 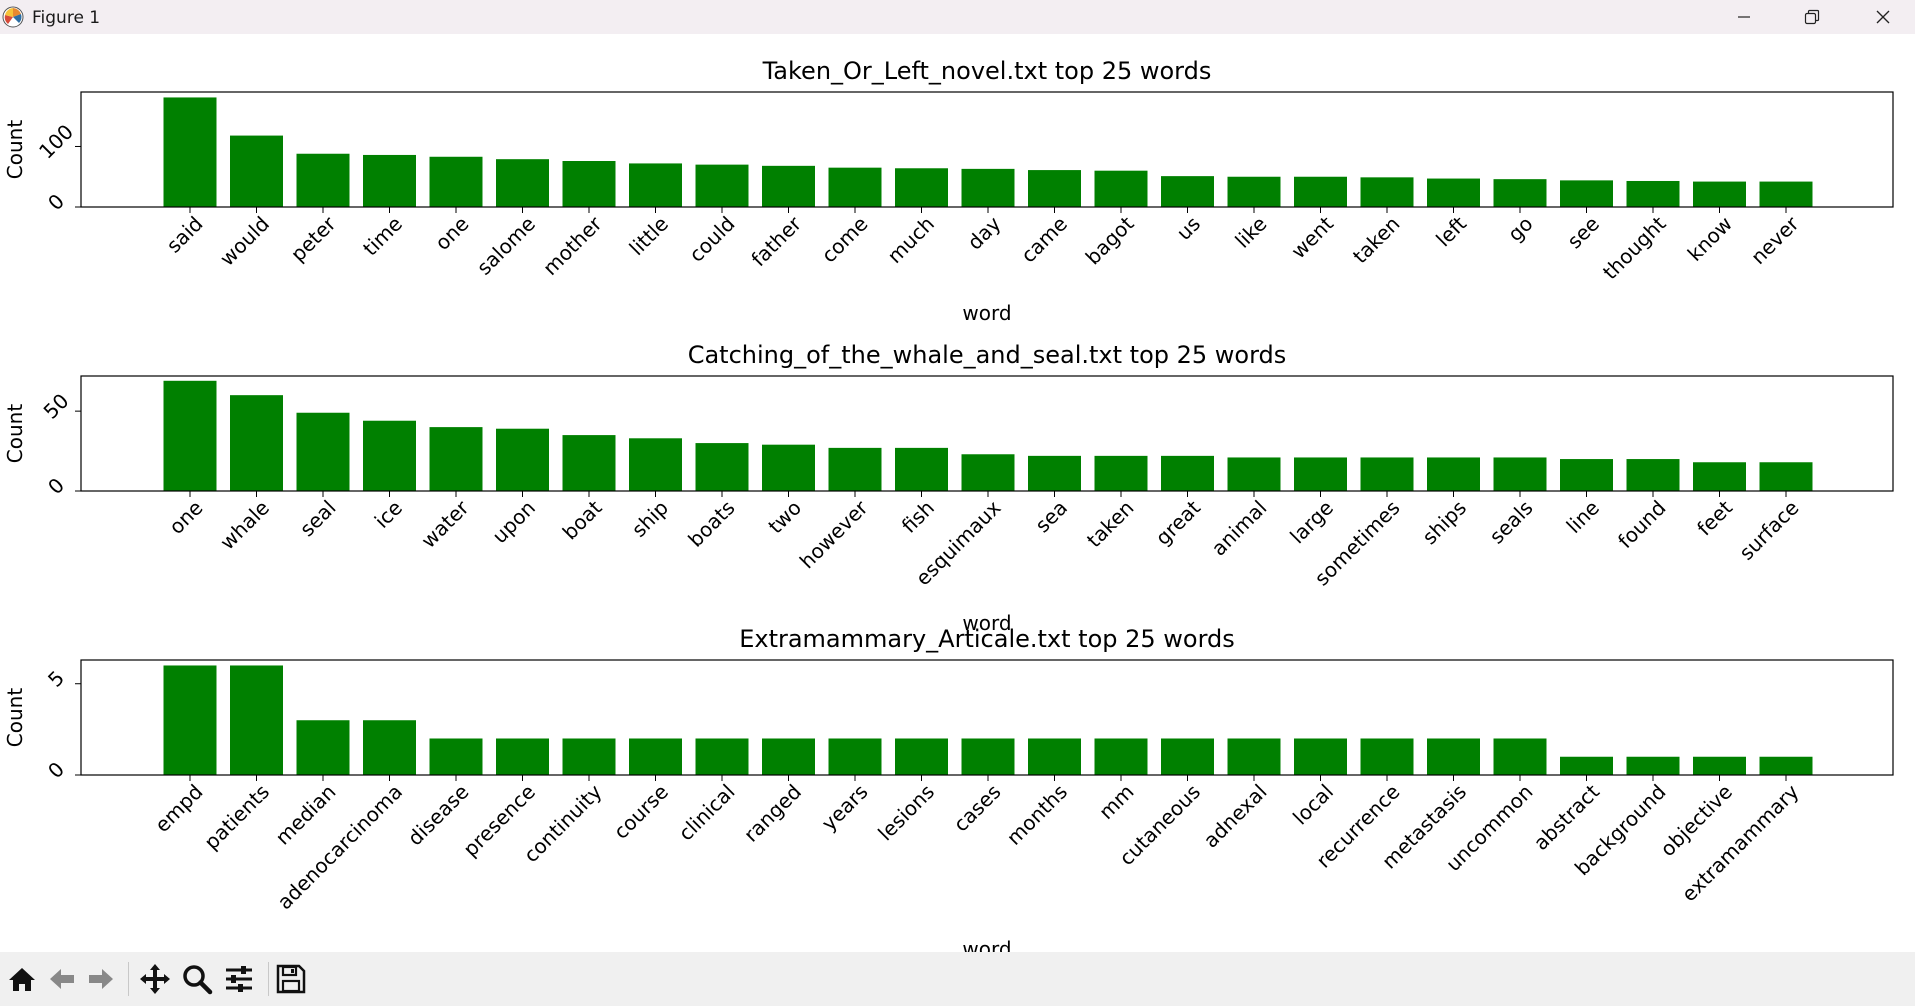 I want to click on forward-button, so click(x=101, y=979).